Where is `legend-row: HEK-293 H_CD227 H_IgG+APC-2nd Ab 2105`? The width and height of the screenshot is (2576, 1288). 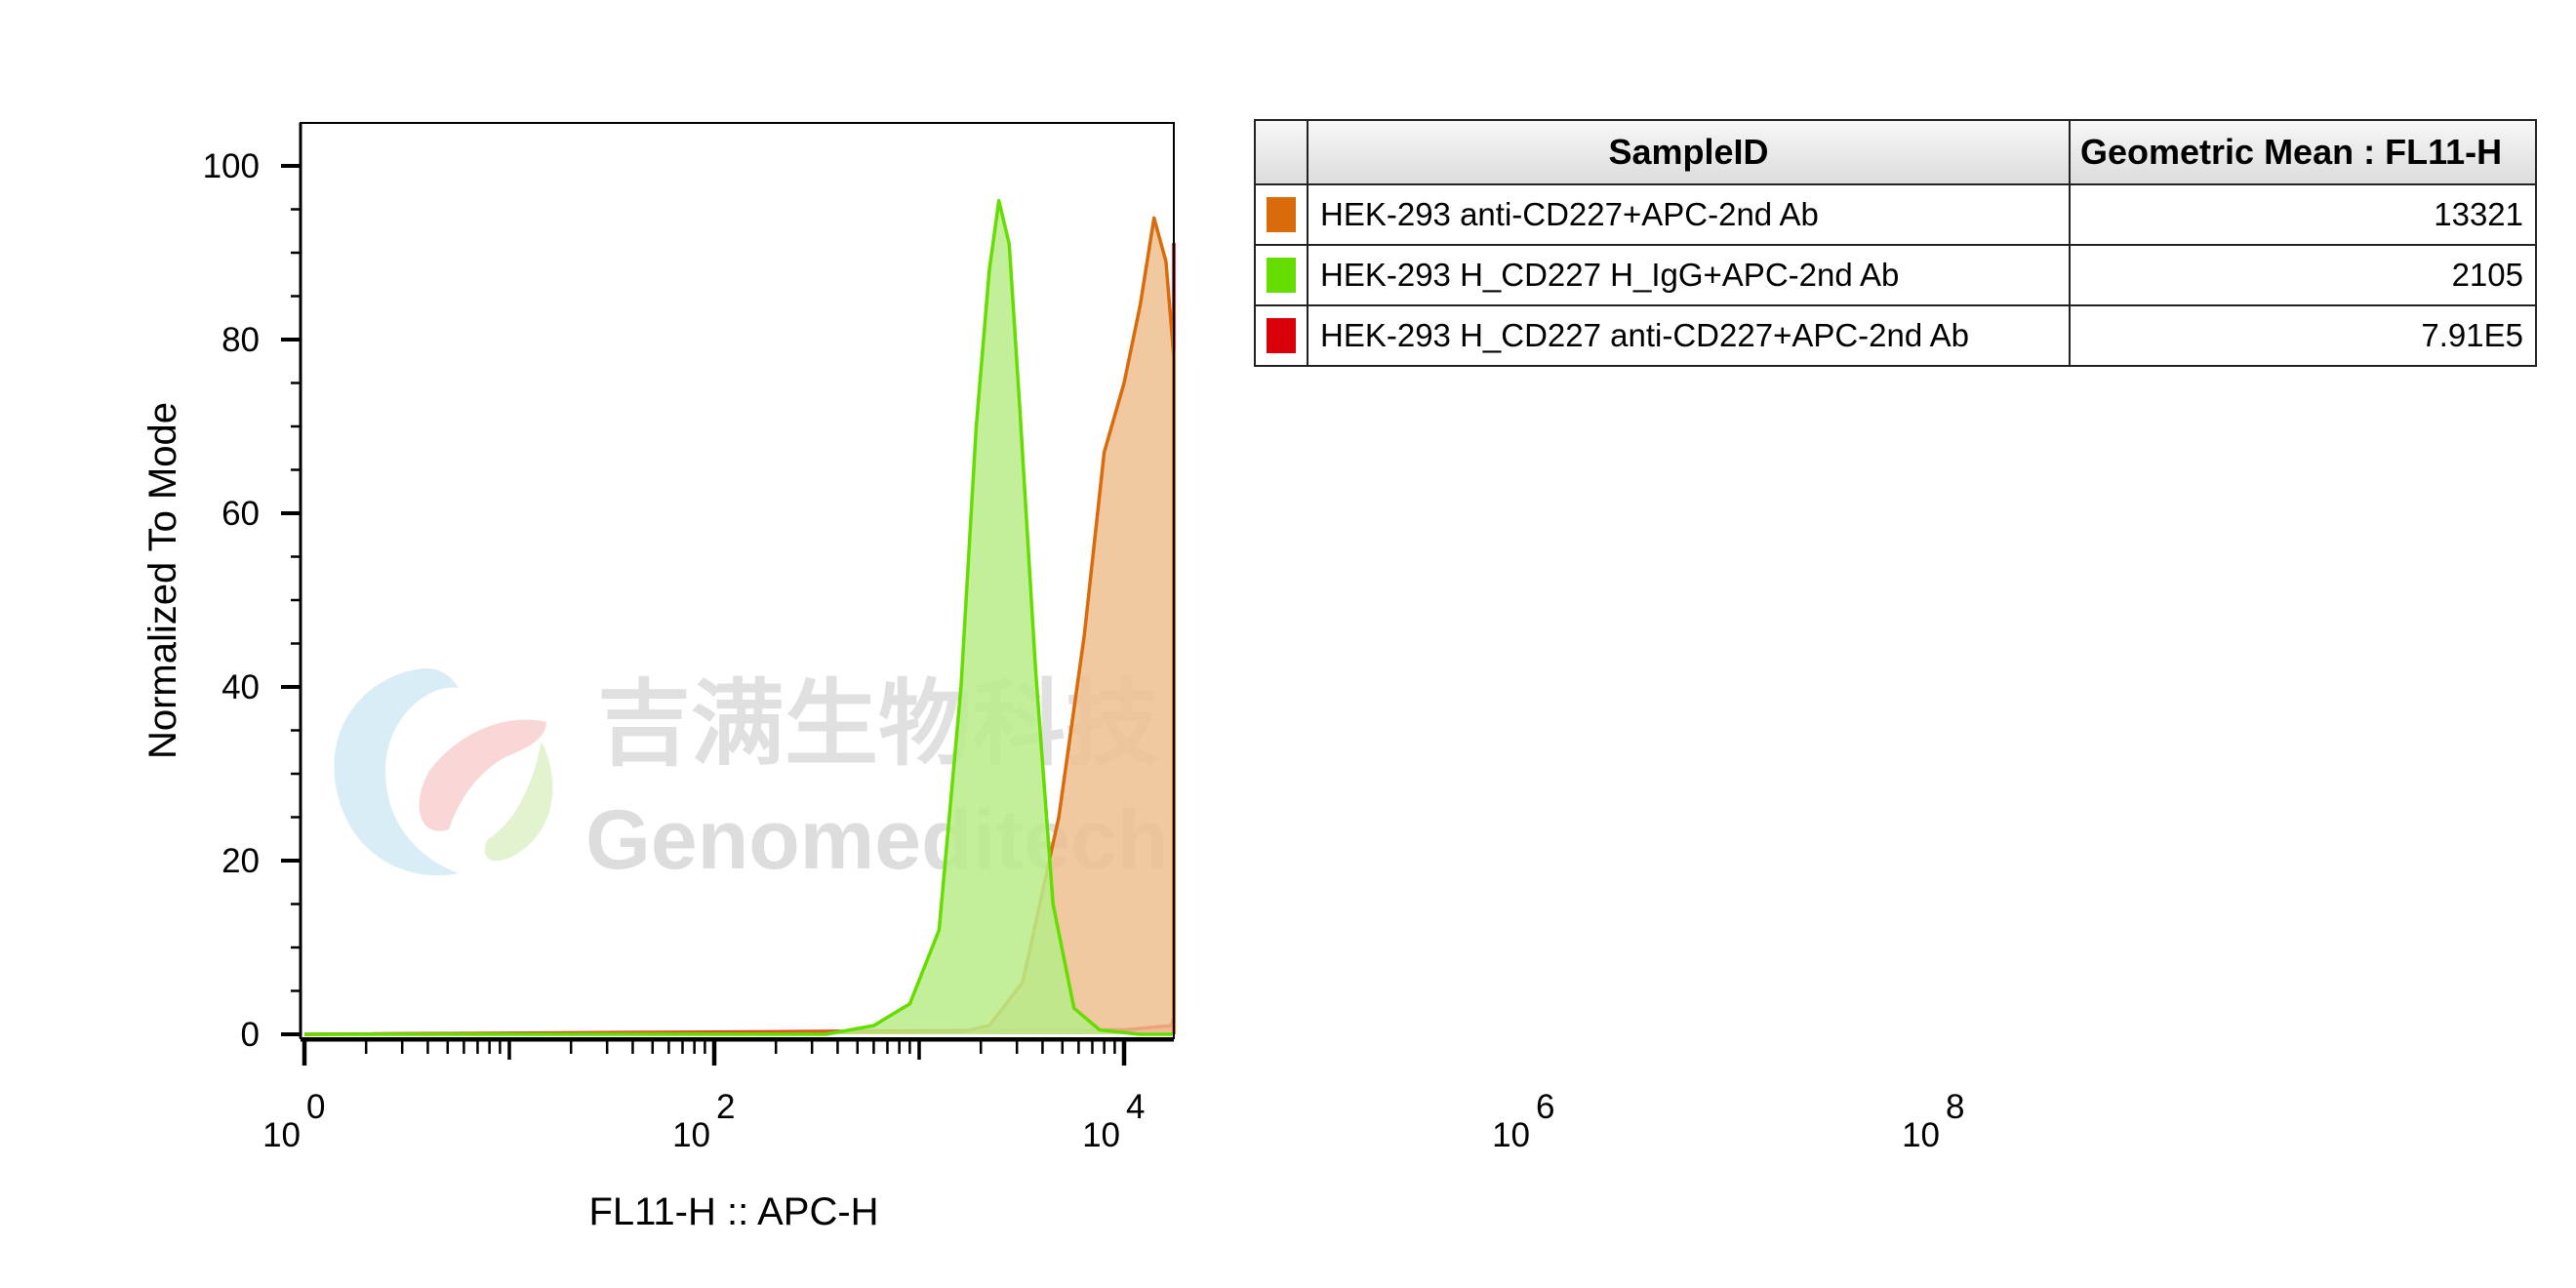 legend-row: HEK-293 H_CD227 H_IgG+APC-2nd Ab 2105 is located at coordinates (1895, 275).